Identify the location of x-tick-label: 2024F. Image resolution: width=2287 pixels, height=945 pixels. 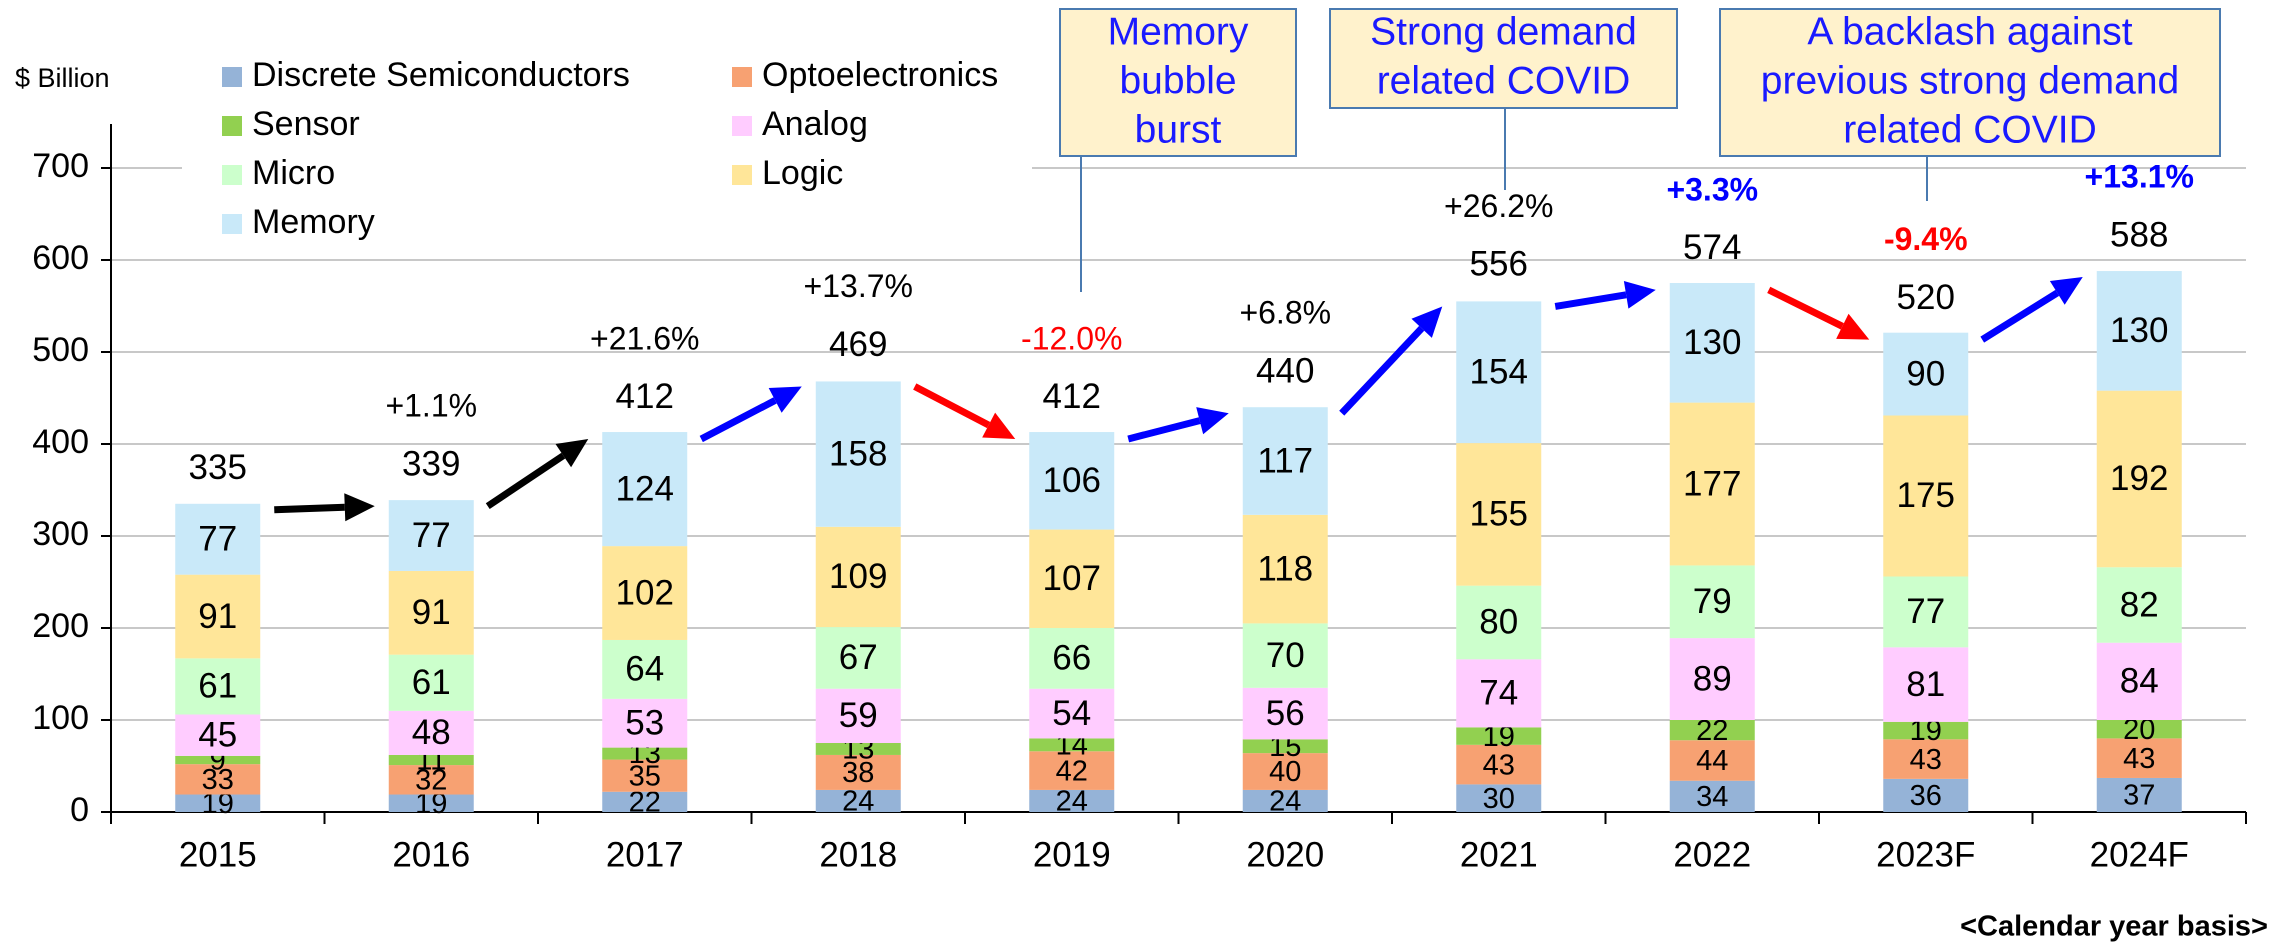
(2139, 854).